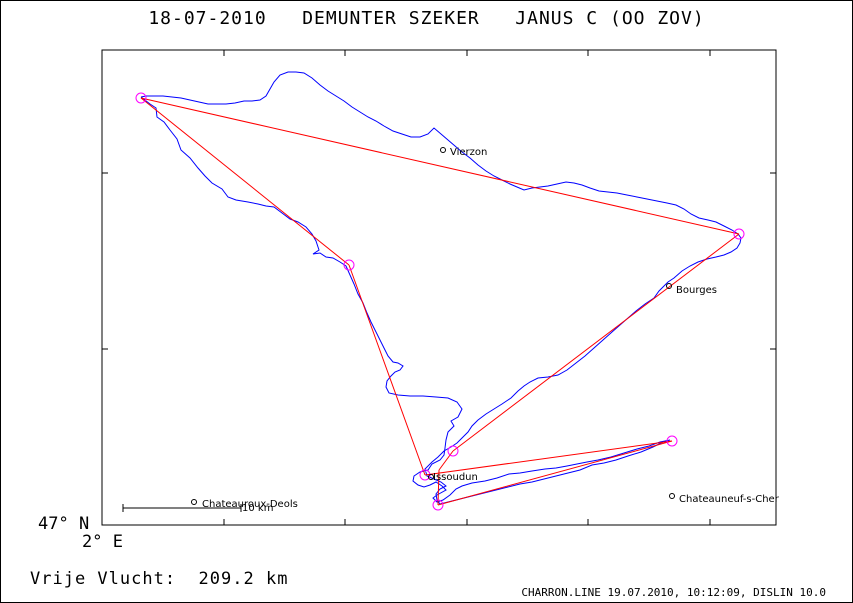  I want to click on town-marker-chateauroux, so click(194, 502).